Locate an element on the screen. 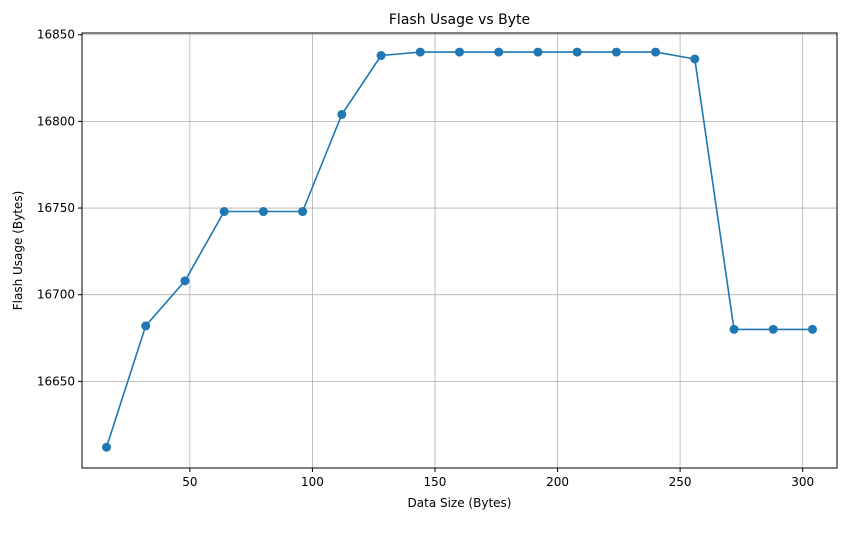  y-tick-label: 16850 is located at coordinates (56, 35).